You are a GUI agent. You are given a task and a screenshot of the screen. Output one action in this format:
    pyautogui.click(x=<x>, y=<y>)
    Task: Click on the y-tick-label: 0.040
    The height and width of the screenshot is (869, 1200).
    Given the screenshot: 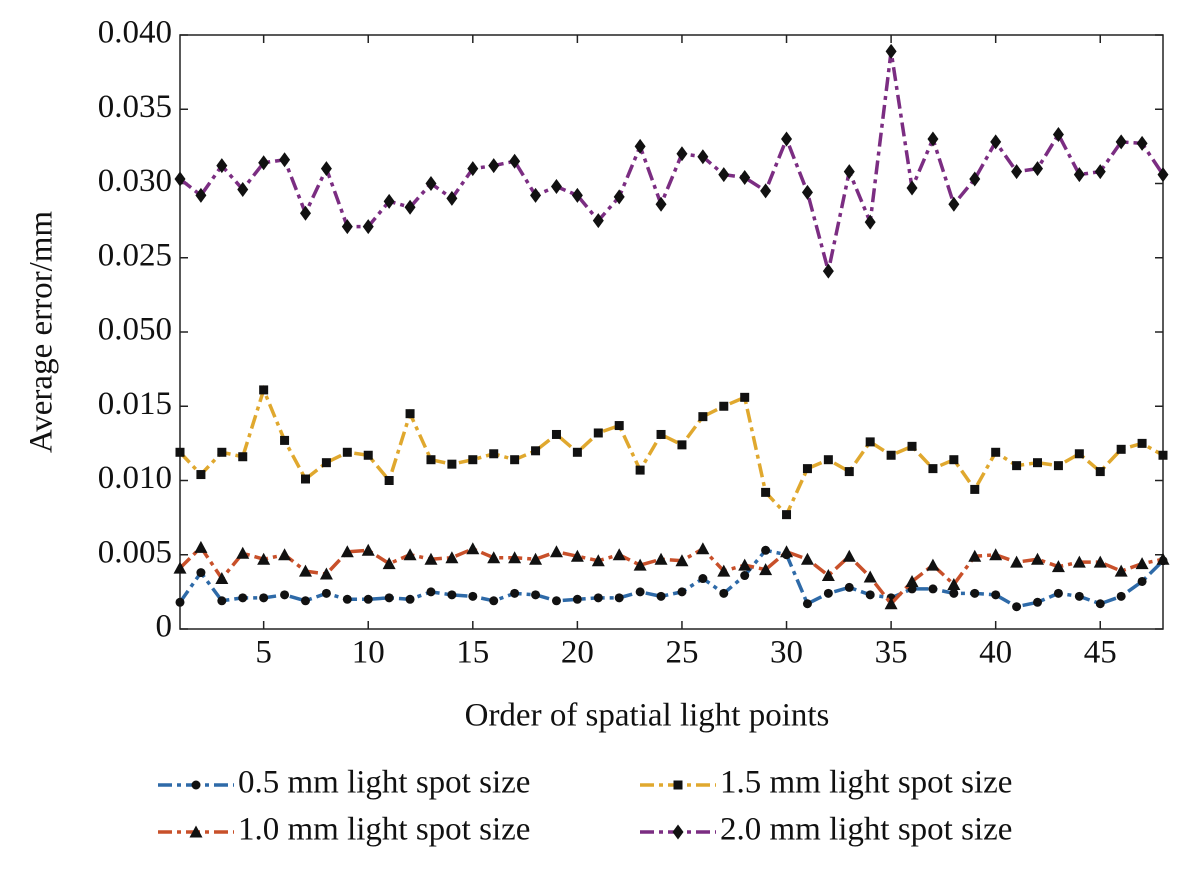 What is the action you would take?
    pyautogui.click(x=135, y=33)
    